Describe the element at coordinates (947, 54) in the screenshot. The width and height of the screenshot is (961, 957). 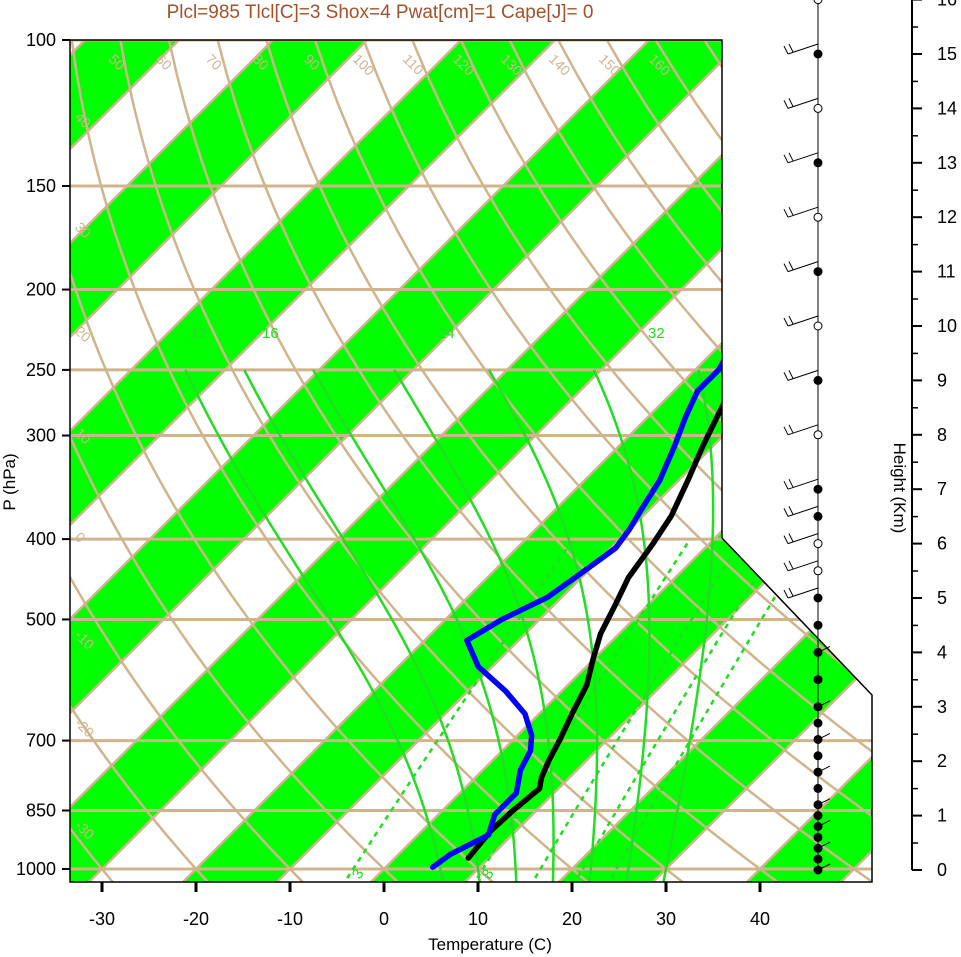
I see `height-tick-label: 15` at that location.